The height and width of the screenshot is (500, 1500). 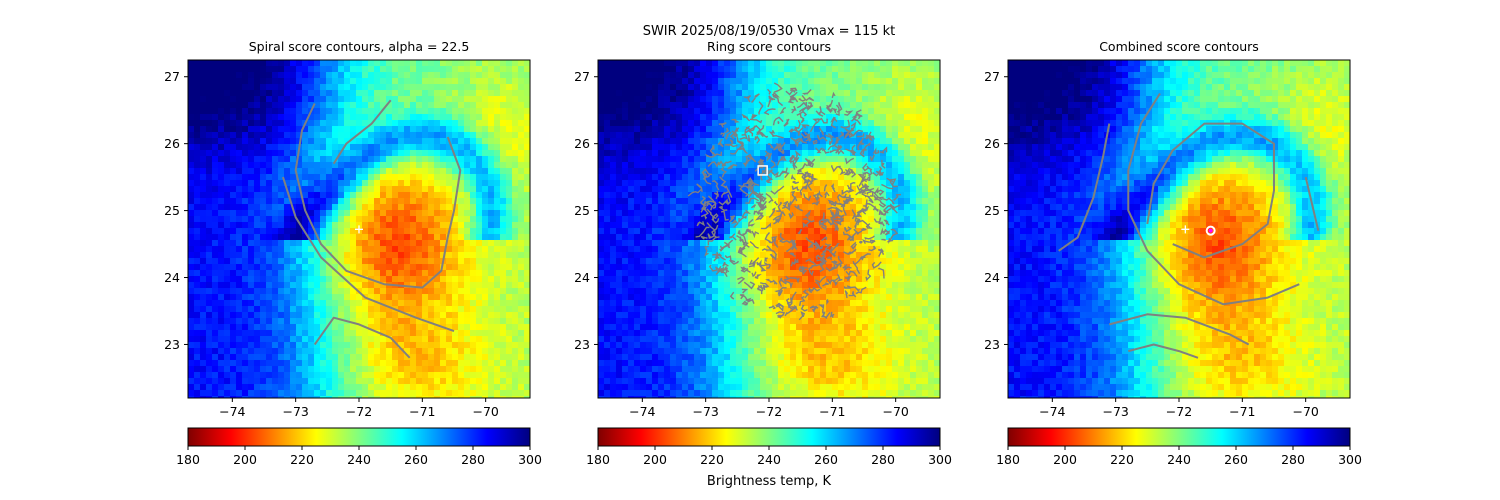 What do you see at coordinates (359, 46) in the screenshot?
I see `panel-title: Spiral score contours, alpha = 22.5` at bounding box center [359, 46].